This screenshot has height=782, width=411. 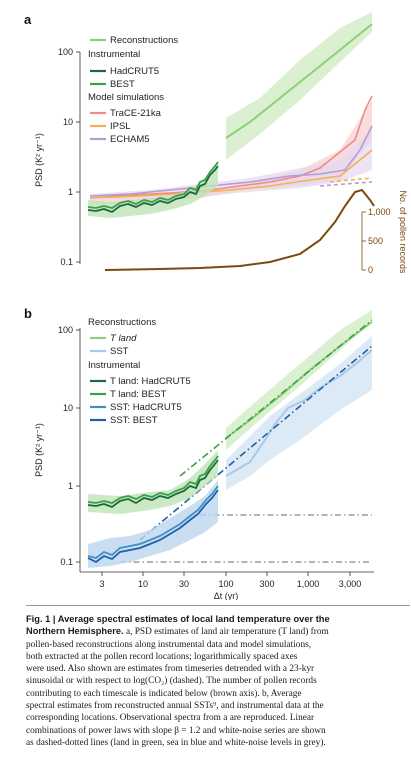 What do you see at coordinates (153, 185) in the screenshot?
I see `a-best-line` at bounding box center [153, 185].